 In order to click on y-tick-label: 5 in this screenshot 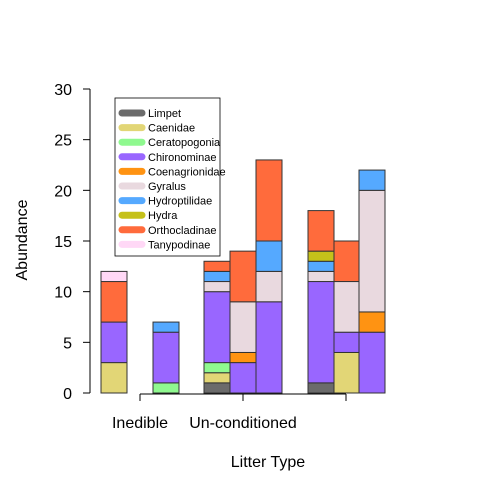, I will do `click(67, 343)`.